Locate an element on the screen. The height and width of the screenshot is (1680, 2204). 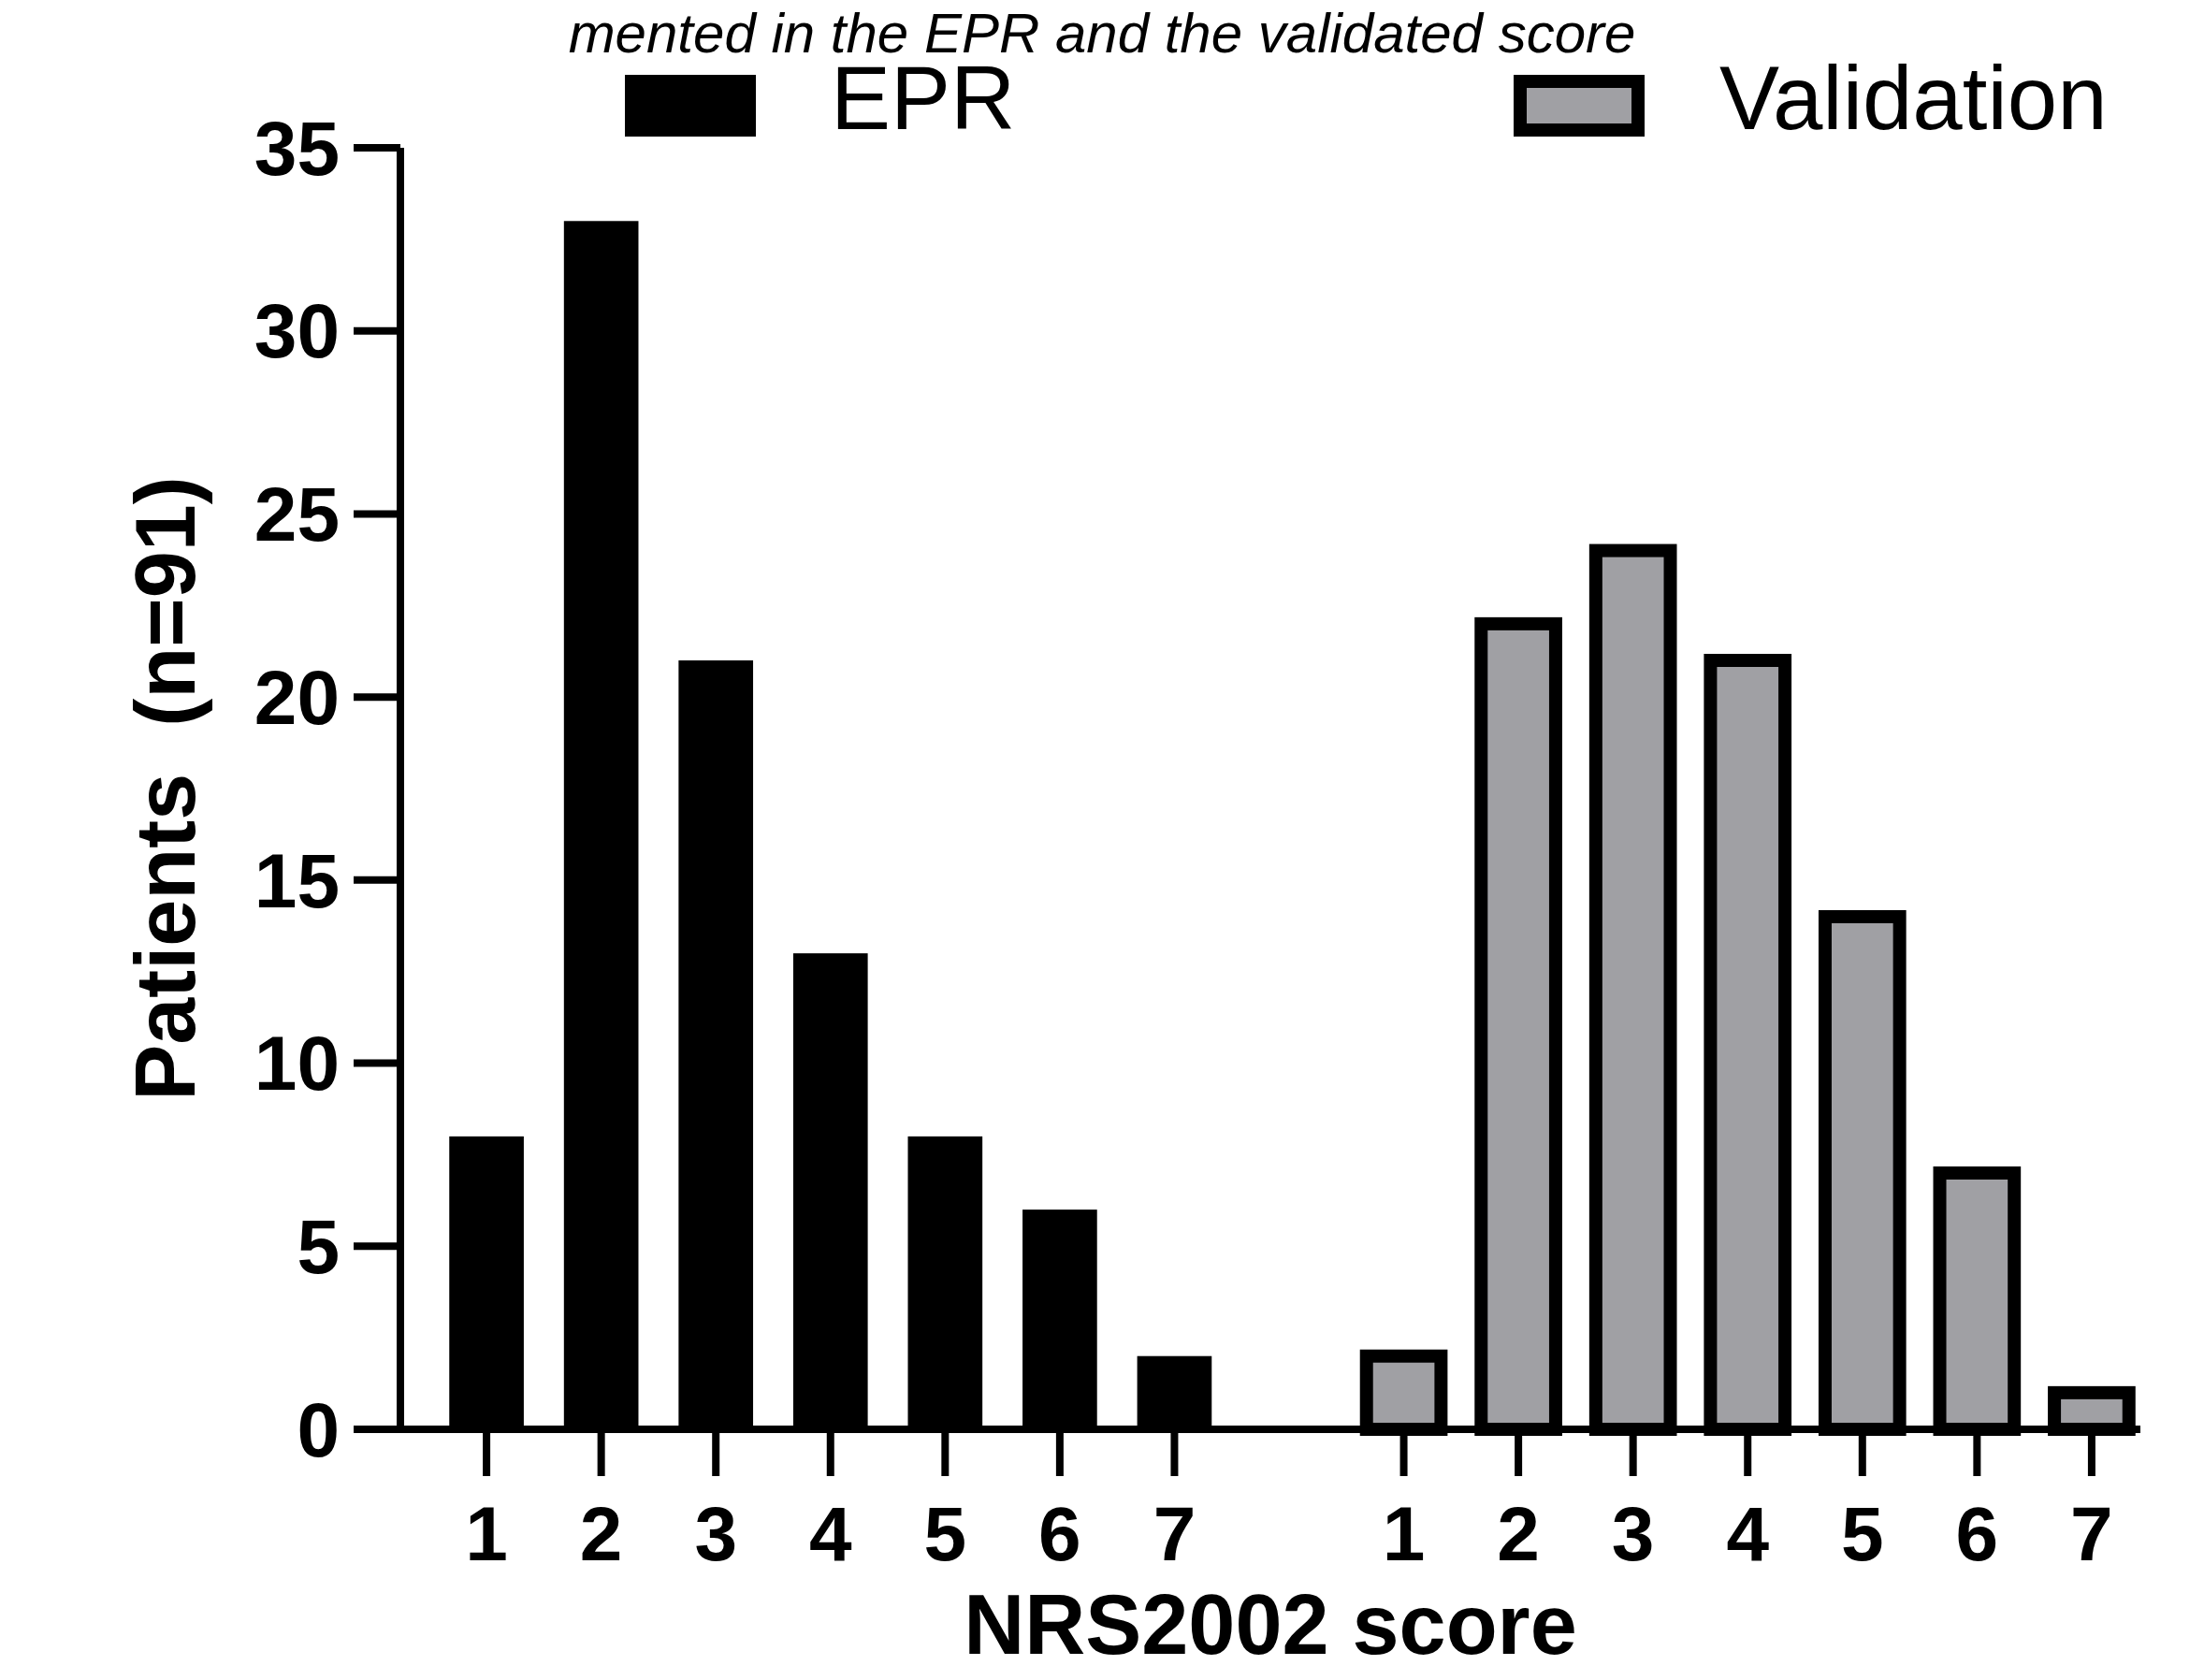
x-axis-title: NRS2002 score is located at coordinates (1270, 1625).